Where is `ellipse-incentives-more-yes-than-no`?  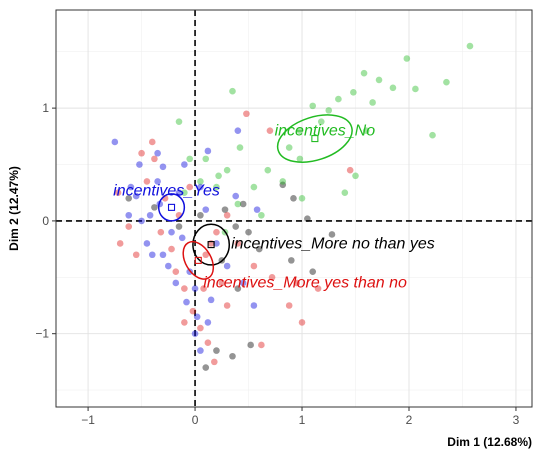
ellipse-incentives-more-yes-than-no is located at coordinates (198, 260).